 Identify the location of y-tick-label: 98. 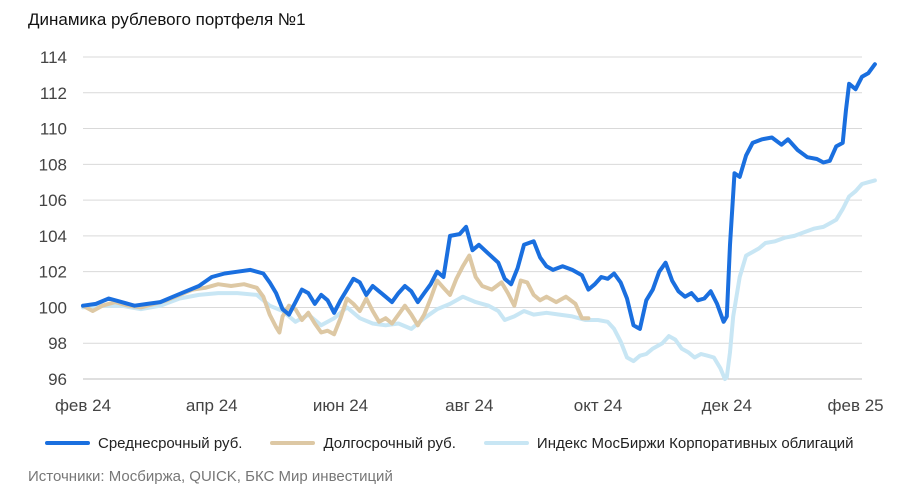
(57, 343).